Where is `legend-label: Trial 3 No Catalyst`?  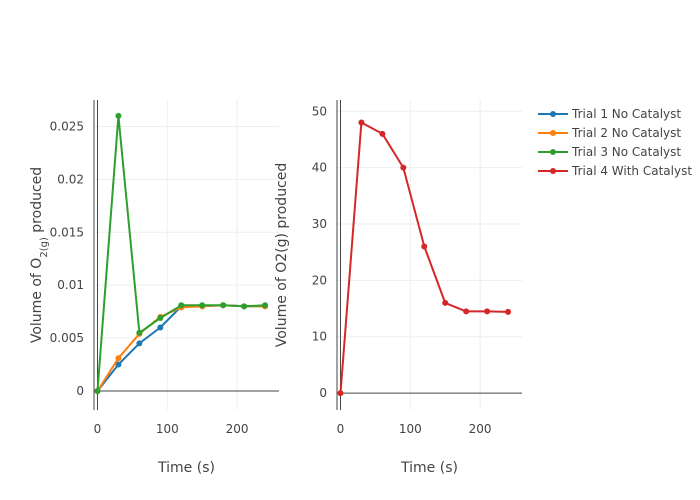
legend-label: Trial 3 No Catalyst is located at coordinates (626, 152).